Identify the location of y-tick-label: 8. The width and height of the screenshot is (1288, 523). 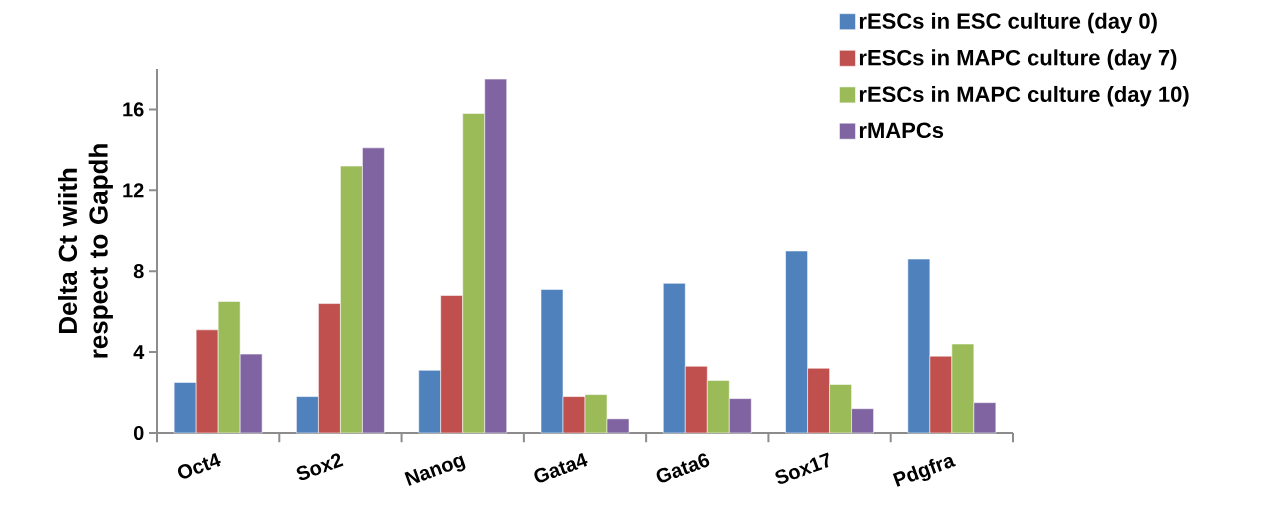
(138, 271).